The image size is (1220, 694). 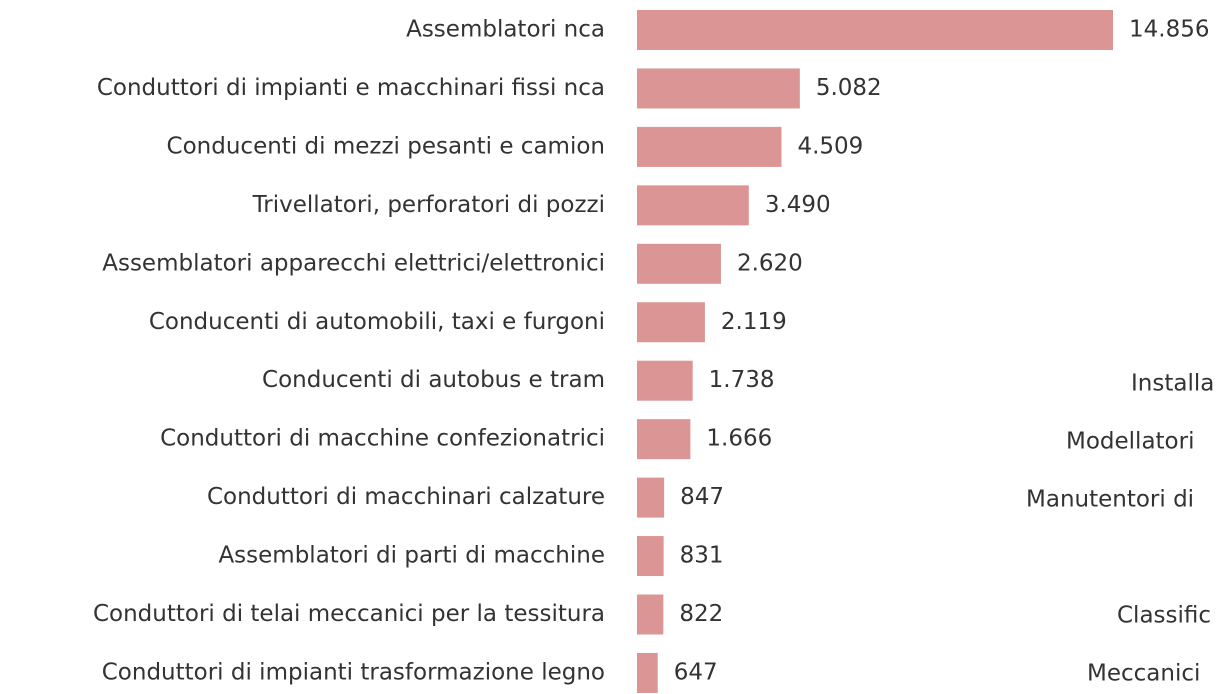 I want to click on category-label: Conduttori di macchine confezionatrici, so click(x=382, y=439).